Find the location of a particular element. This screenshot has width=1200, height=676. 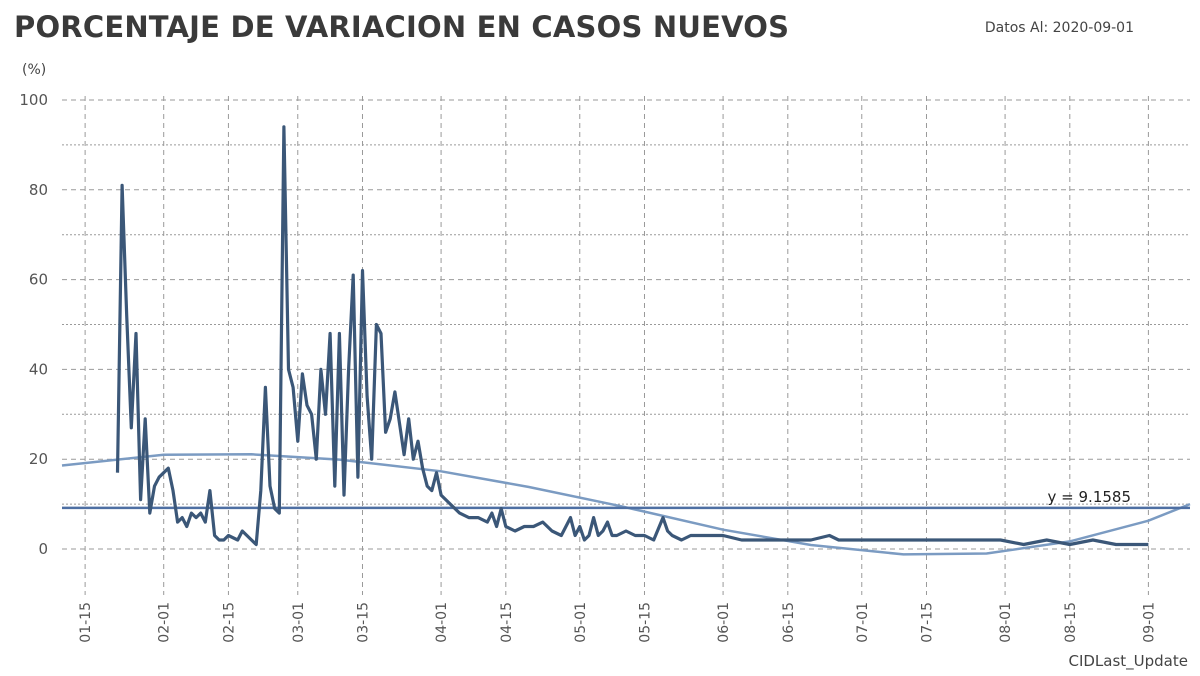

x-tick-label: 05-01 is located at coordinates (581, 622).